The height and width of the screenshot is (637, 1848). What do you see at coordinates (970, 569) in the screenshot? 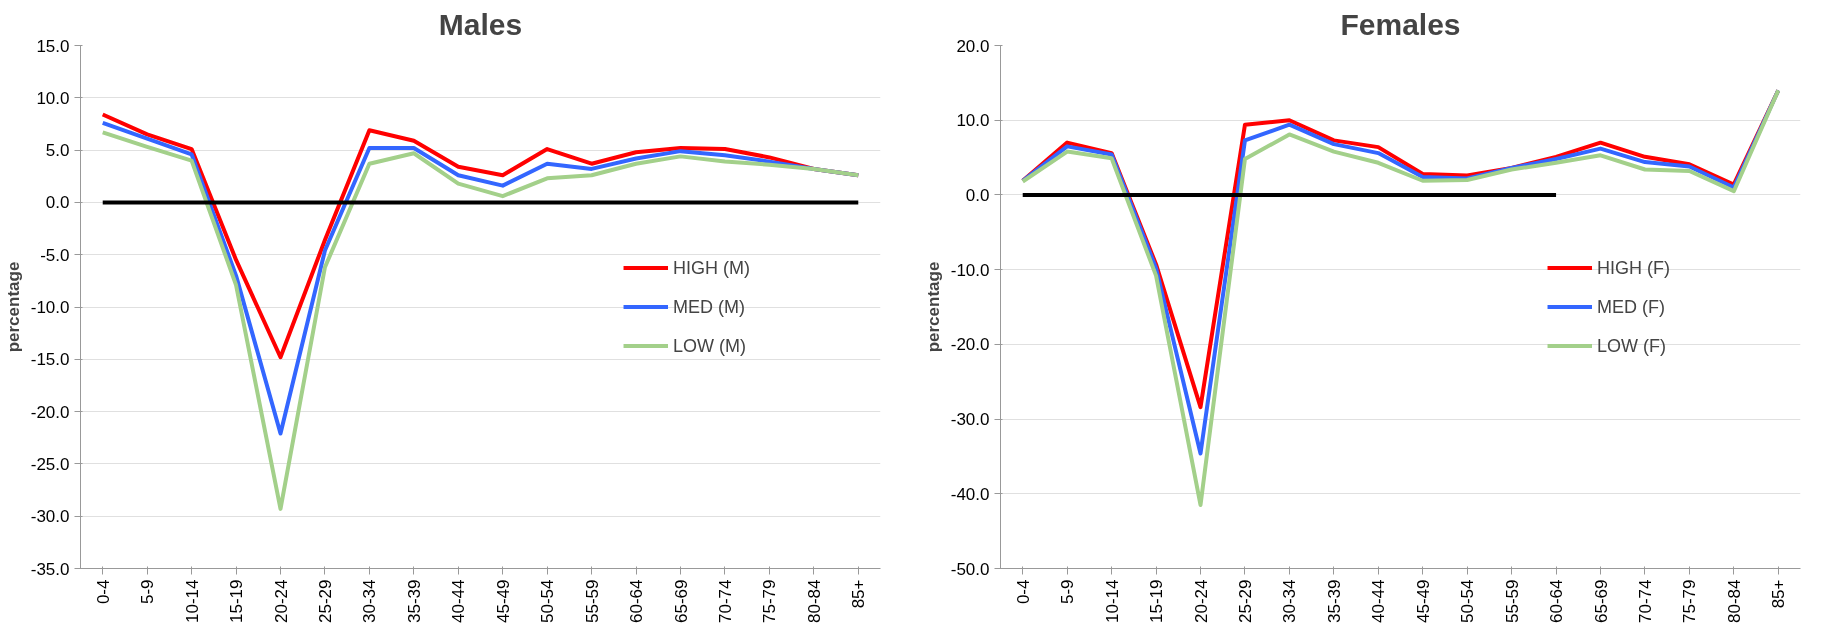
I see `y-tick-label: -50.0` at bounding box center [970, 569].